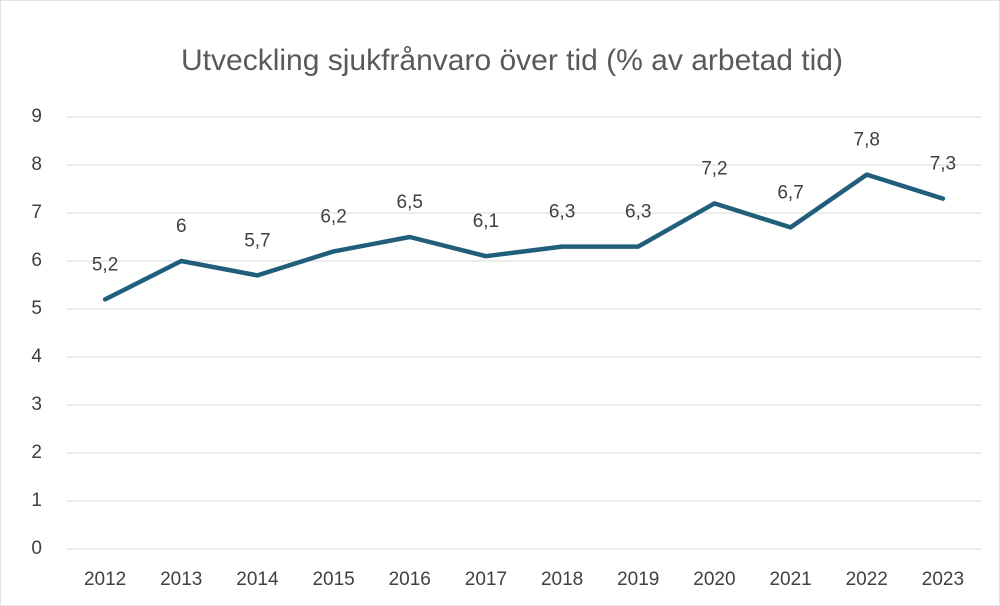 The height and width of the screenshot is (606, 1000). I want to click on y-tick-label: 5, so click(36, 308).